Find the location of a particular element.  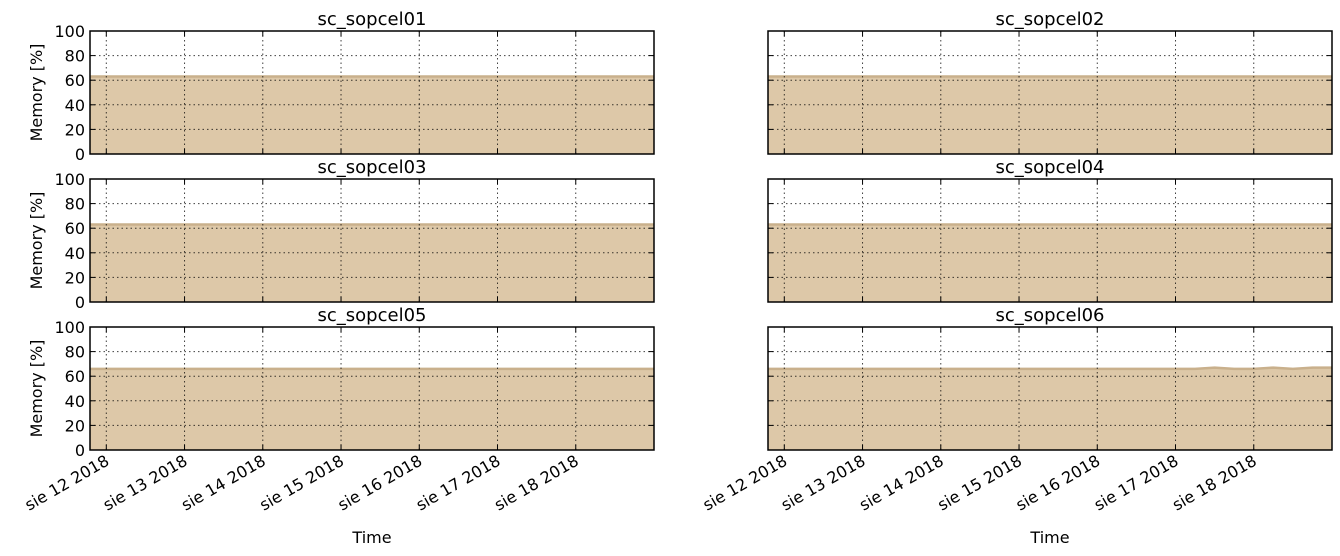

subplot-title: sc_sopcel03 is located at coordinates (372, 167).